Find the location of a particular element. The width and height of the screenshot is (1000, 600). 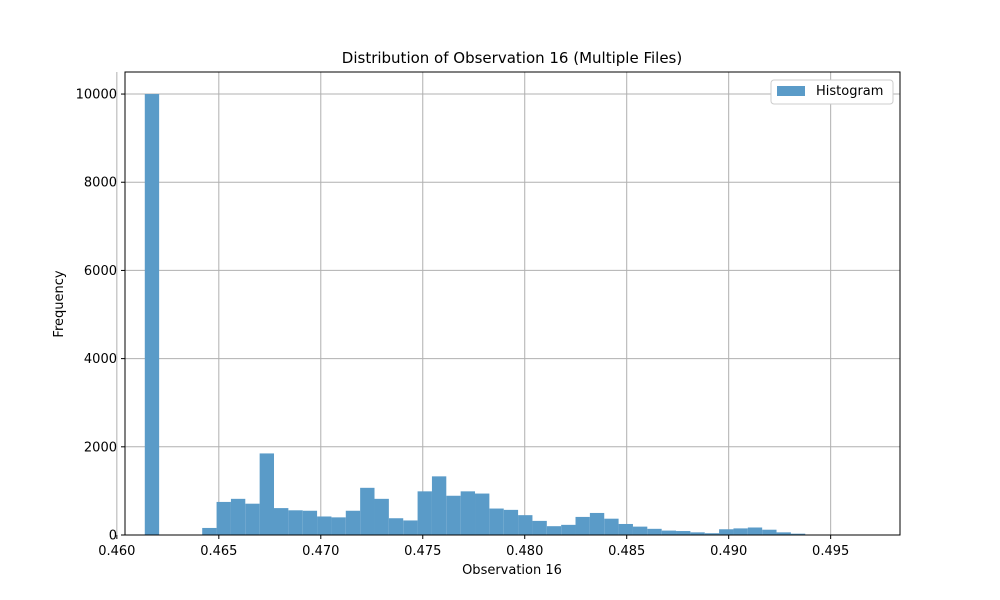

x-axis-ticks: 0.460 0.465 0.470 0.475 0.480 0.485 0.490 0.495 is located at coordinates (473, 547).